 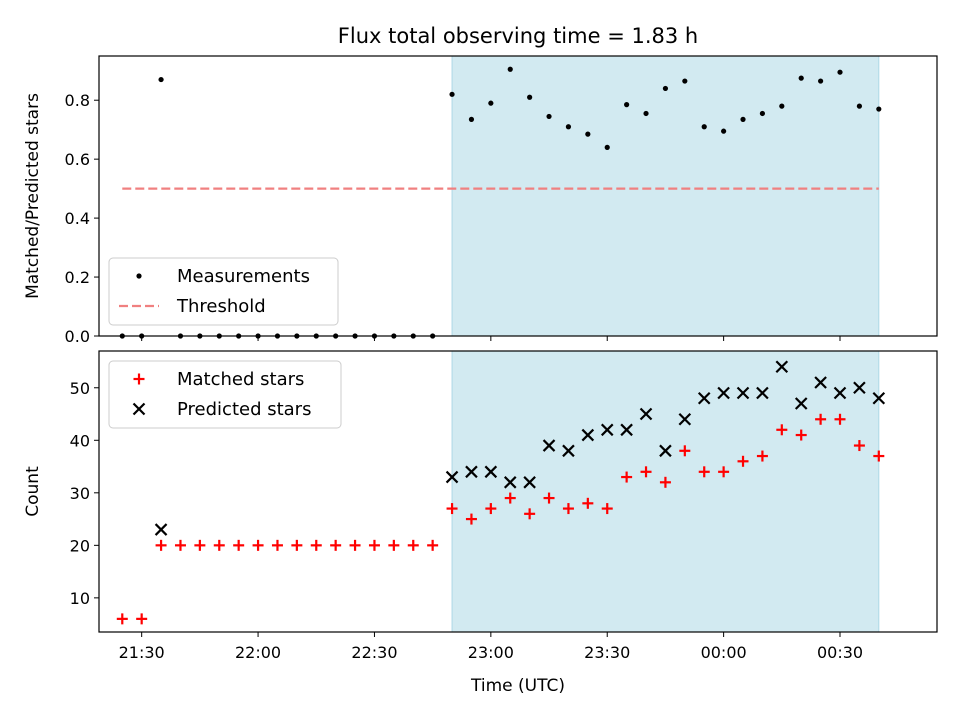 I want to click on y-tick-label: 0.4, so click(x=77, y=218).